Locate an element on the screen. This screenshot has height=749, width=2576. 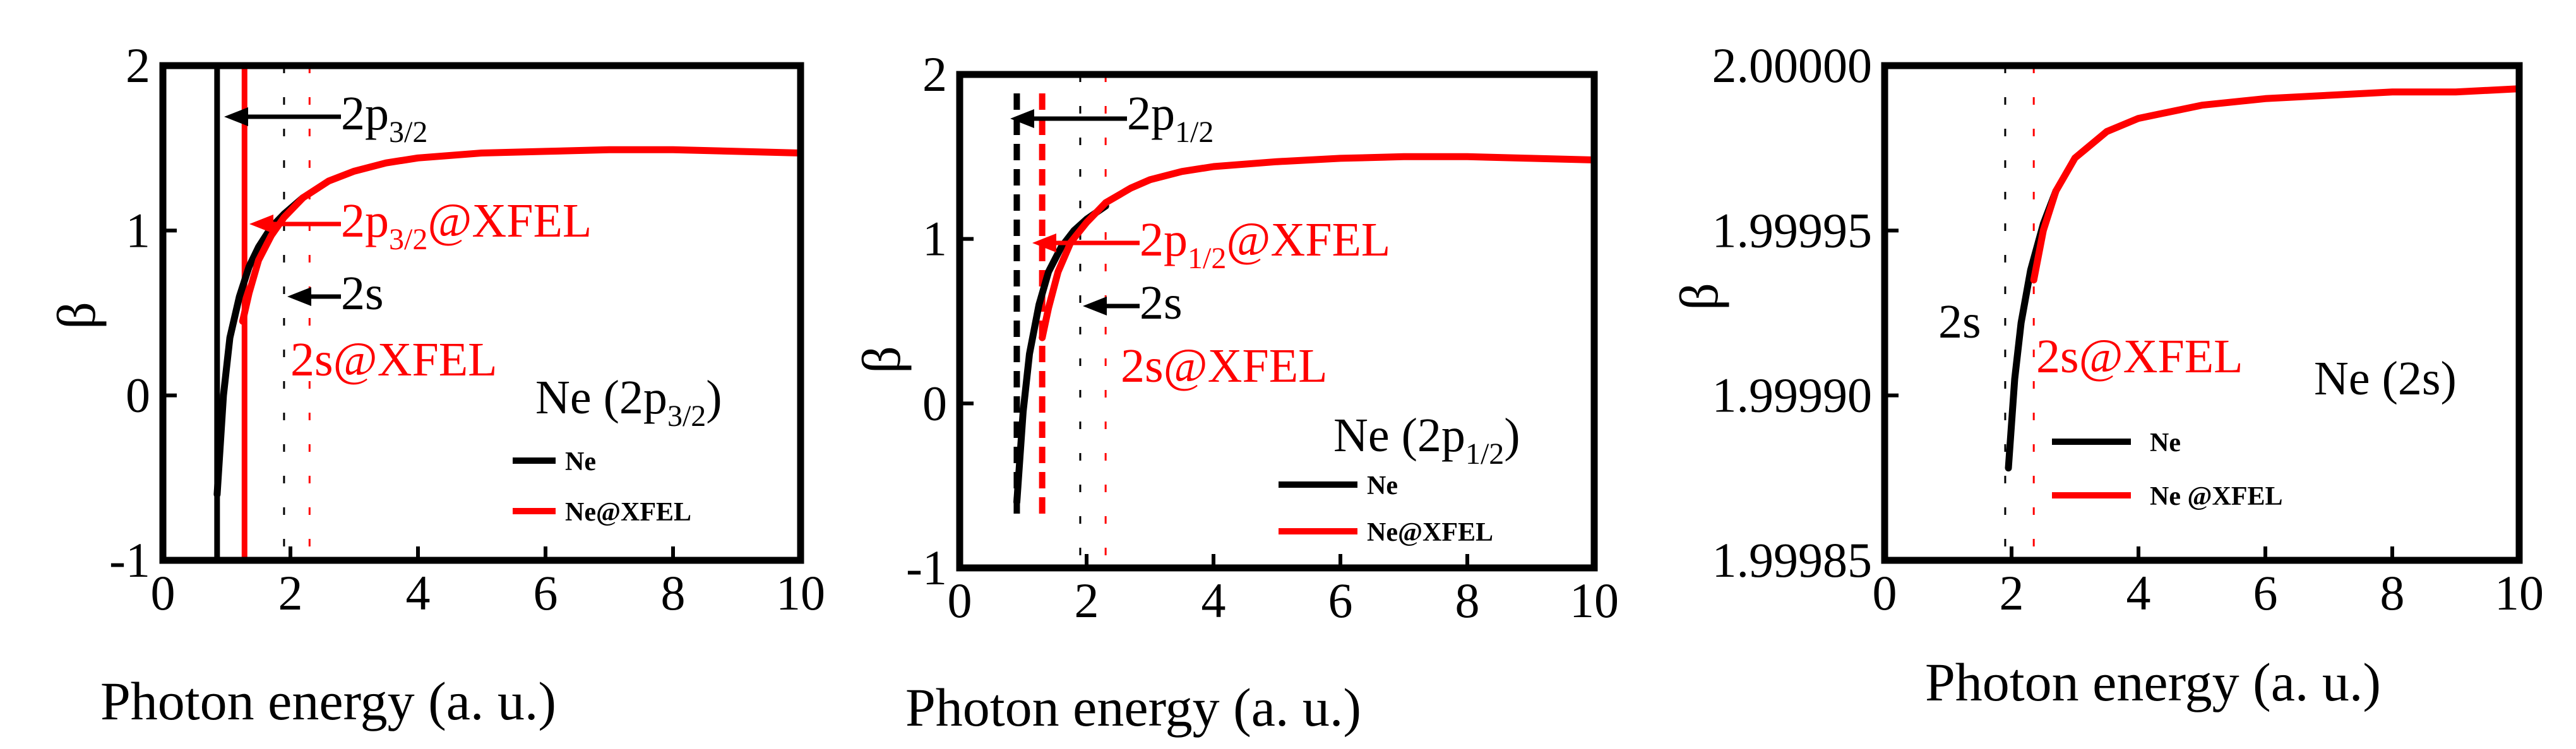
series-line-ne is located at coordinates (1061, 354).